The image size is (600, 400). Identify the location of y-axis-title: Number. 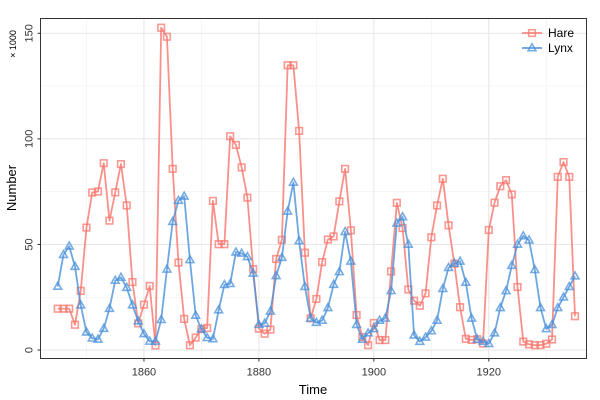
(11, 187).